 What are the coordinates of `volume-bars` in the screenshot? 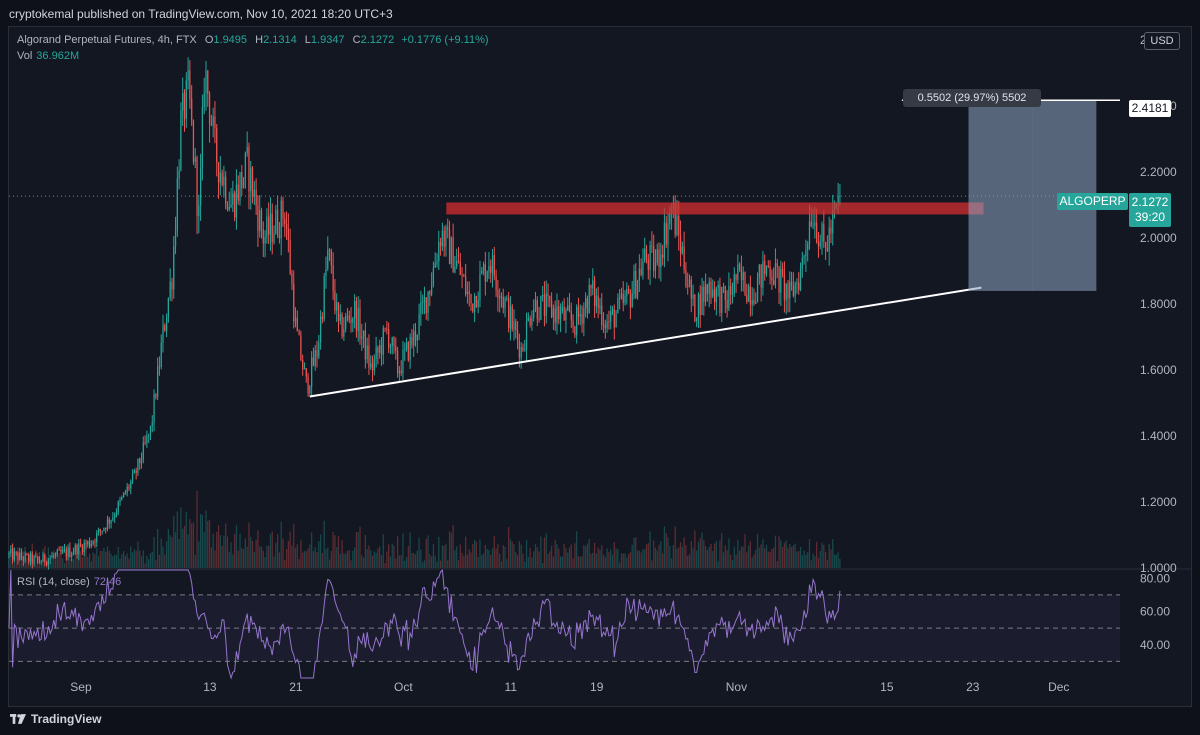 It's located at (424, 529).